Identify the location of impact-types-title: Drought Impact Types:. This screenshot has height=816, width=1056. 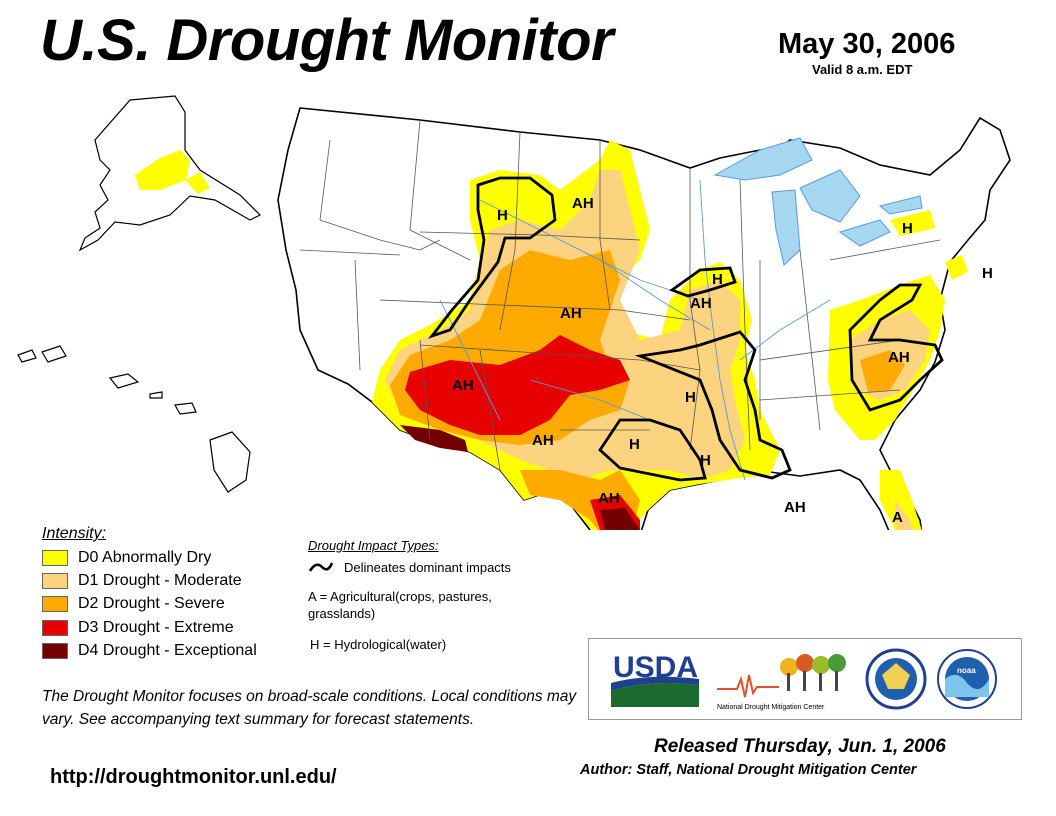
(373, 545).